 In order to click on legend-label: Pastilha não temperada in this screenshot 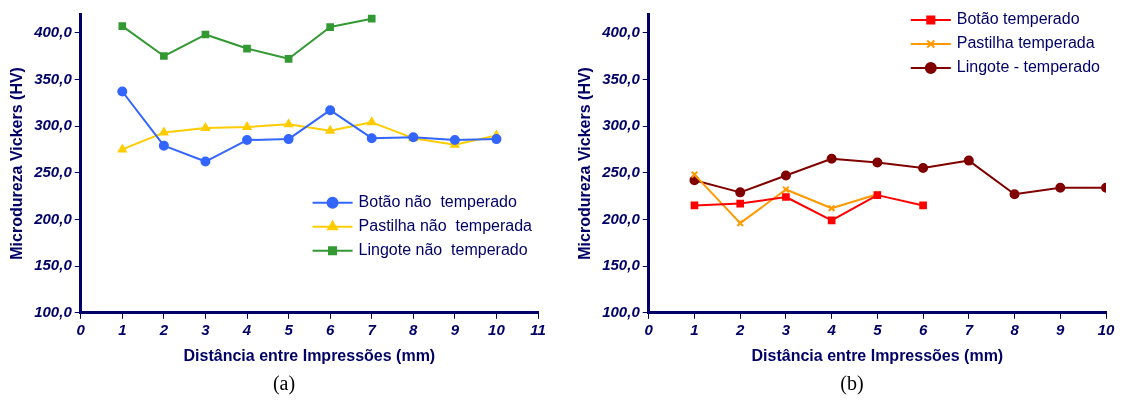, I will do `click(445, 226)`.